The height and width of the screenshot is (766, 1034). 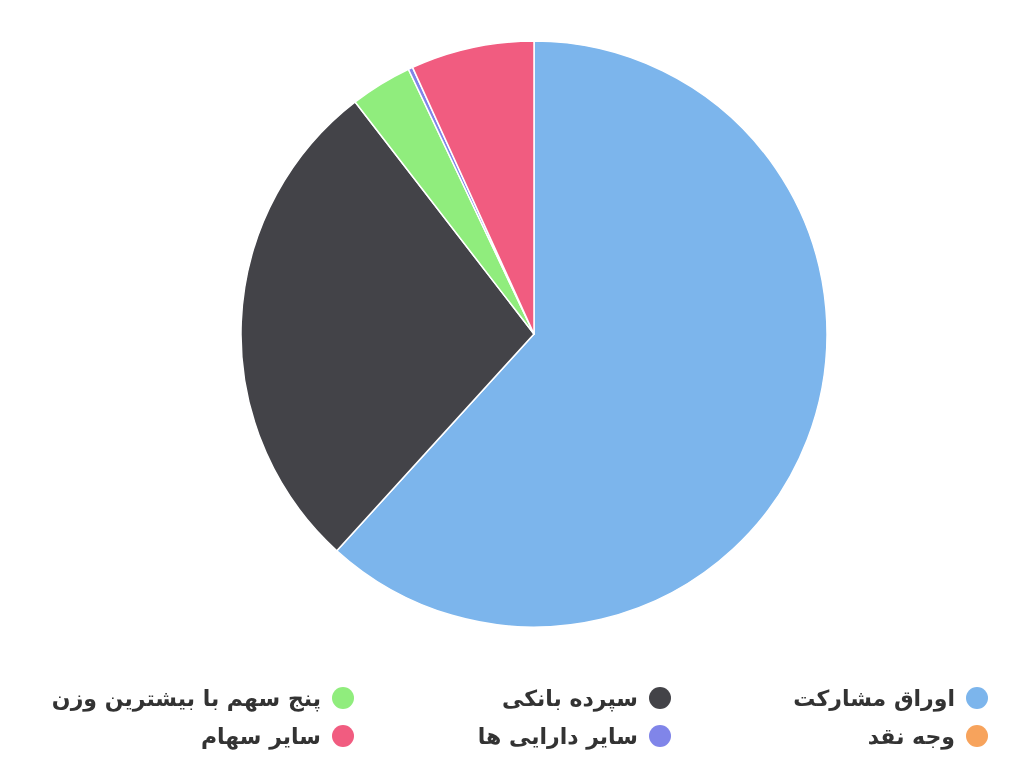 I want to click on legend-label: سایر سهام, so click(x=260, y=737).